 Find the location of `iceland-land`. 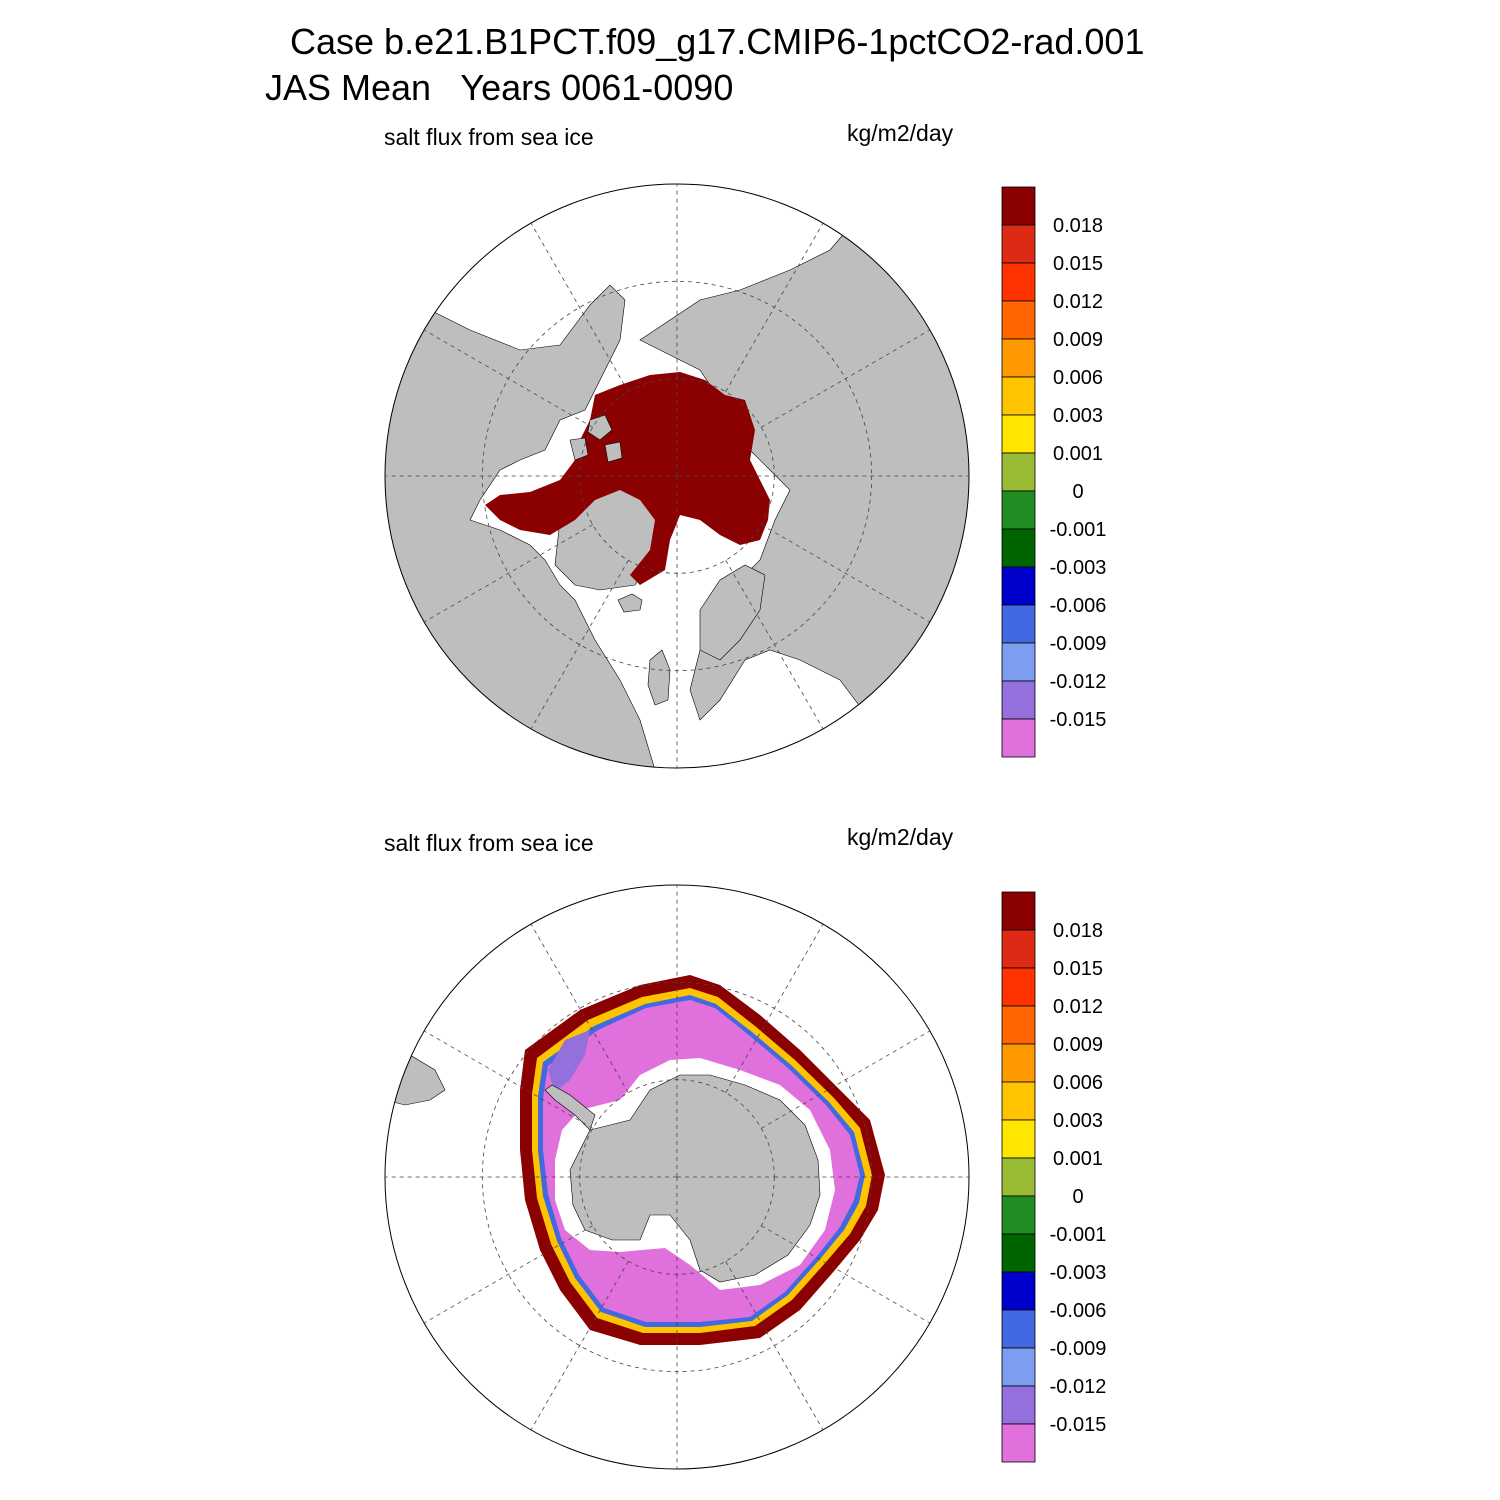

iceland-land is located at coordinates (630, 603).